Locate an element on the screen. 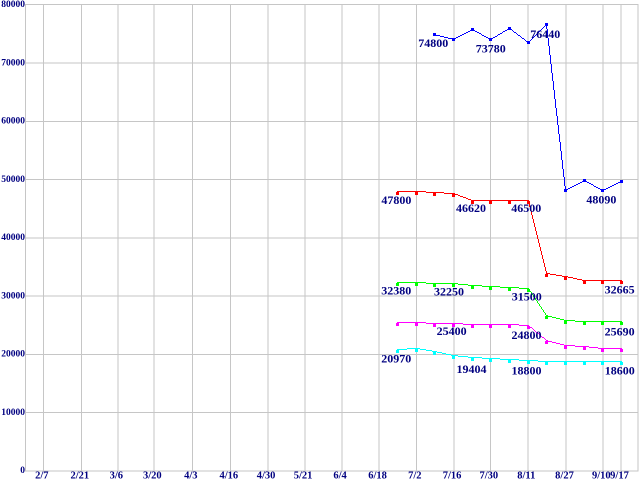 The width and height of the screenshot is (640, 480). svg-text: 60000 is located at coordinates (13, 122).